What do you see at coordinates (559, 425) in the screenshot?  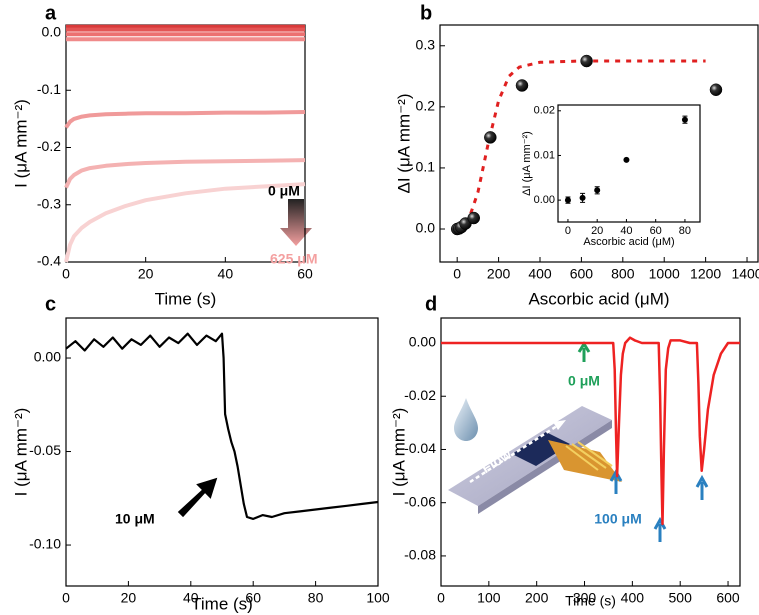 I see `flow-arrowhead` at bounding box center [559, 425].